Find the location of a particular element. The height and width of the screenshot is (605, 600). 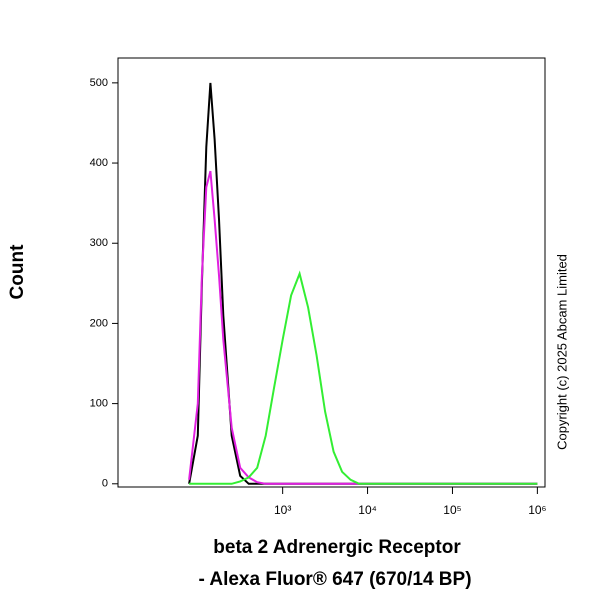

x-axis-label: beta 2 Adrenergic Receptor is located at coordinates (337, 547).